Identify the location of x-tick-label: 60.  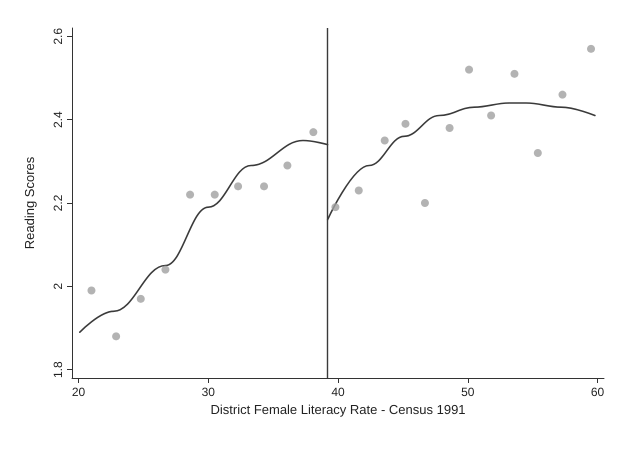
(597, 392).